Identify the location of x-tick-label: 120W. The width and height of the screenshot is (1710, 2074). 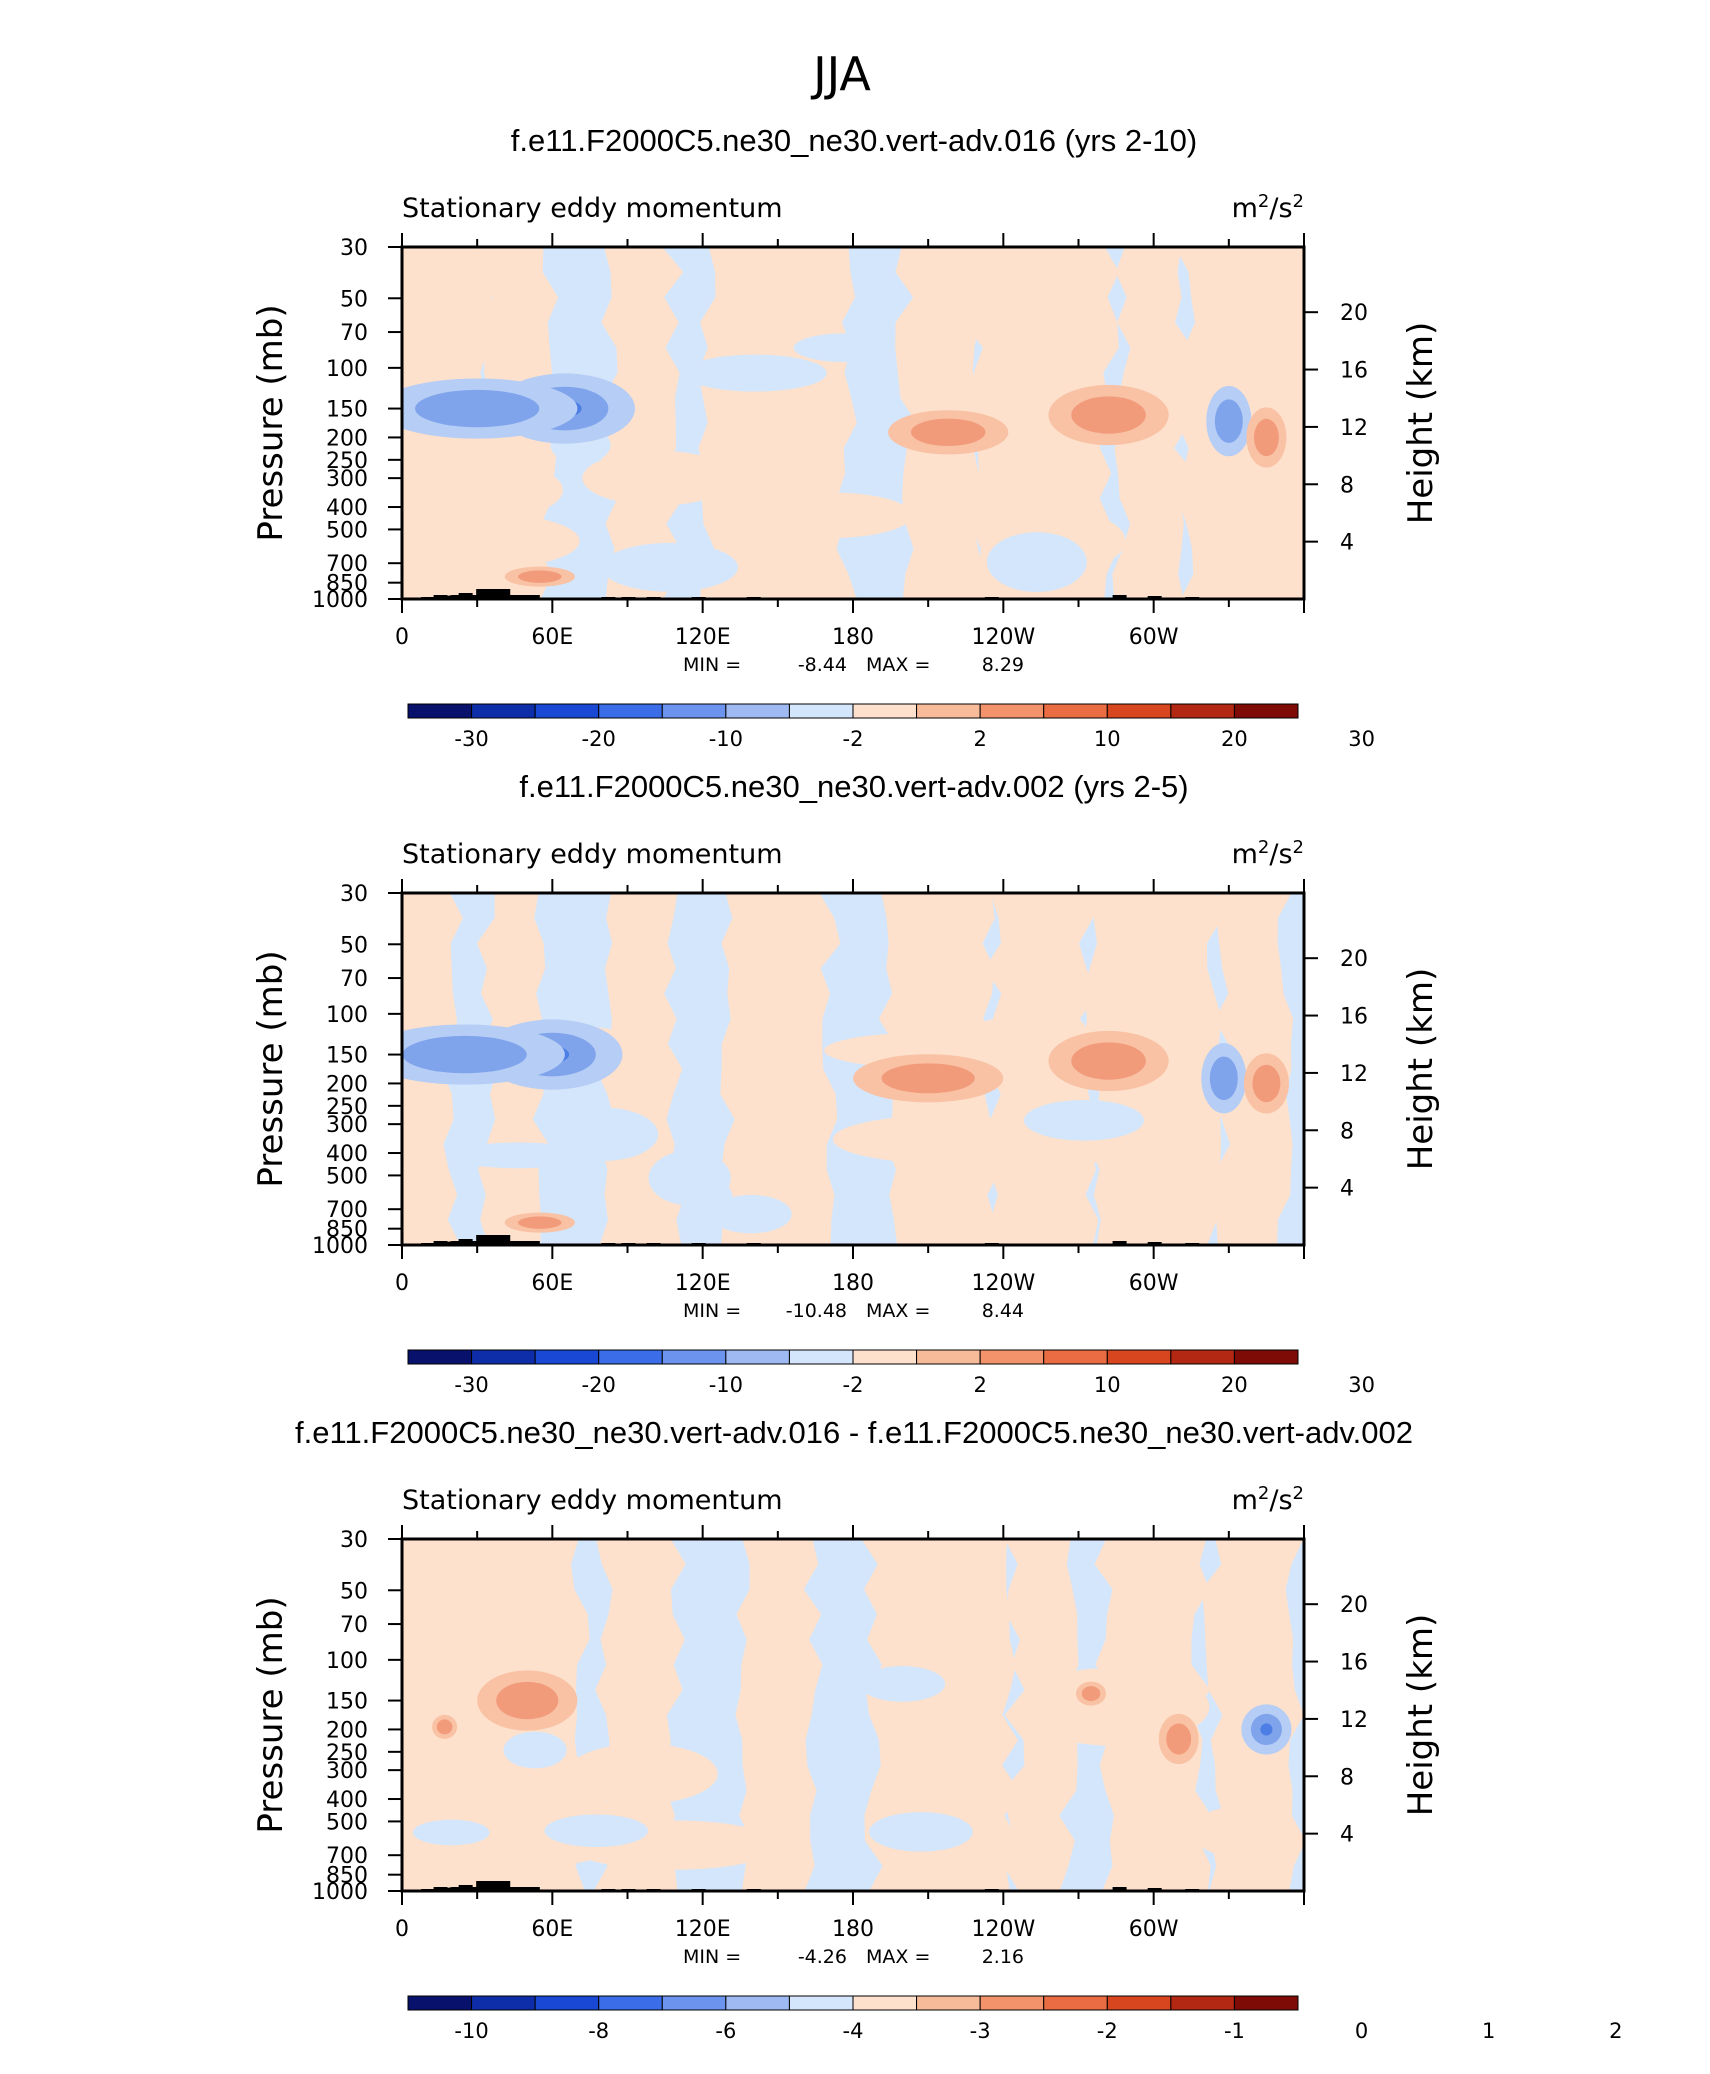
(1003, 637).